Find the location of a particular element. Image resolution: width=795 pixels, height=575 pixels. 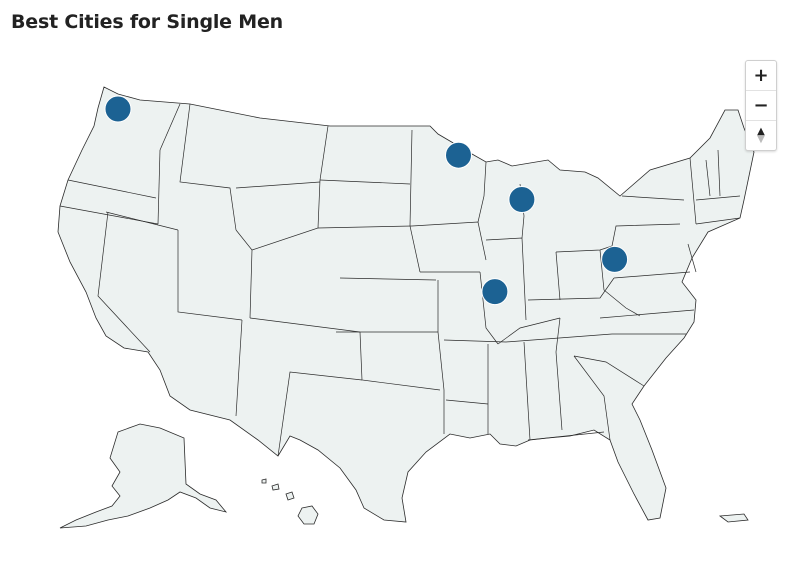

territory-shape-puerto-rico is located at coordinates (733, 518).